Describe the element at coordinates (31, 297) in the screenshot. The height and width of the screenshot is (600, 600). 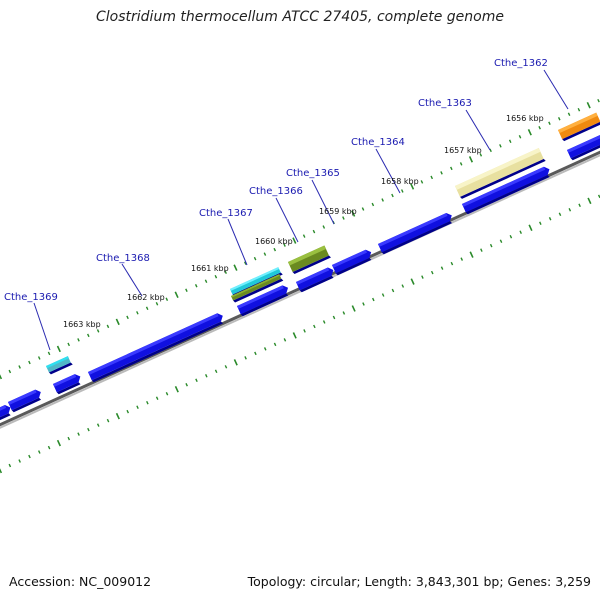
I see `gene-label-cthe-1369: Cthe_1369` at that location.